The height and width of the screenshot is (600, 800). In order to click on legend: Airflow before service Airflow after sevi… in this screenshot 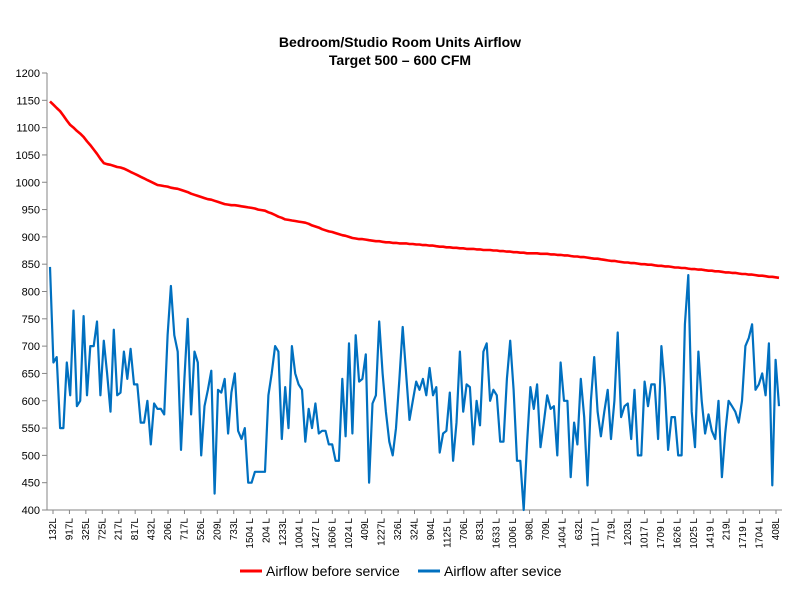, I will do `click(401, 571)`.